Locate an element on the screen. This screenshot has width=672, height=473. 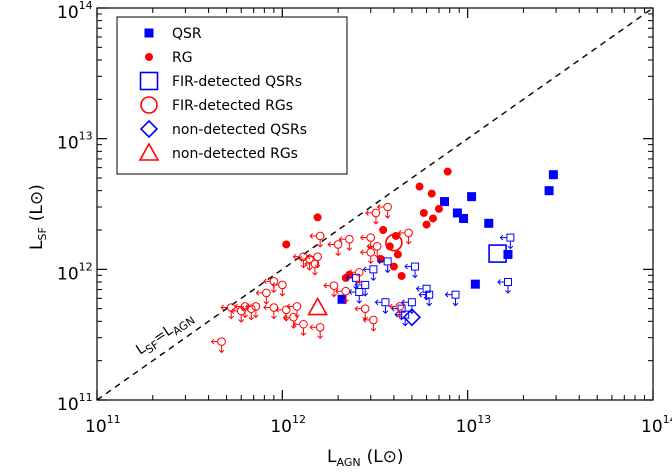
series-rg-upper-limits is located at coordinates (311, 278).